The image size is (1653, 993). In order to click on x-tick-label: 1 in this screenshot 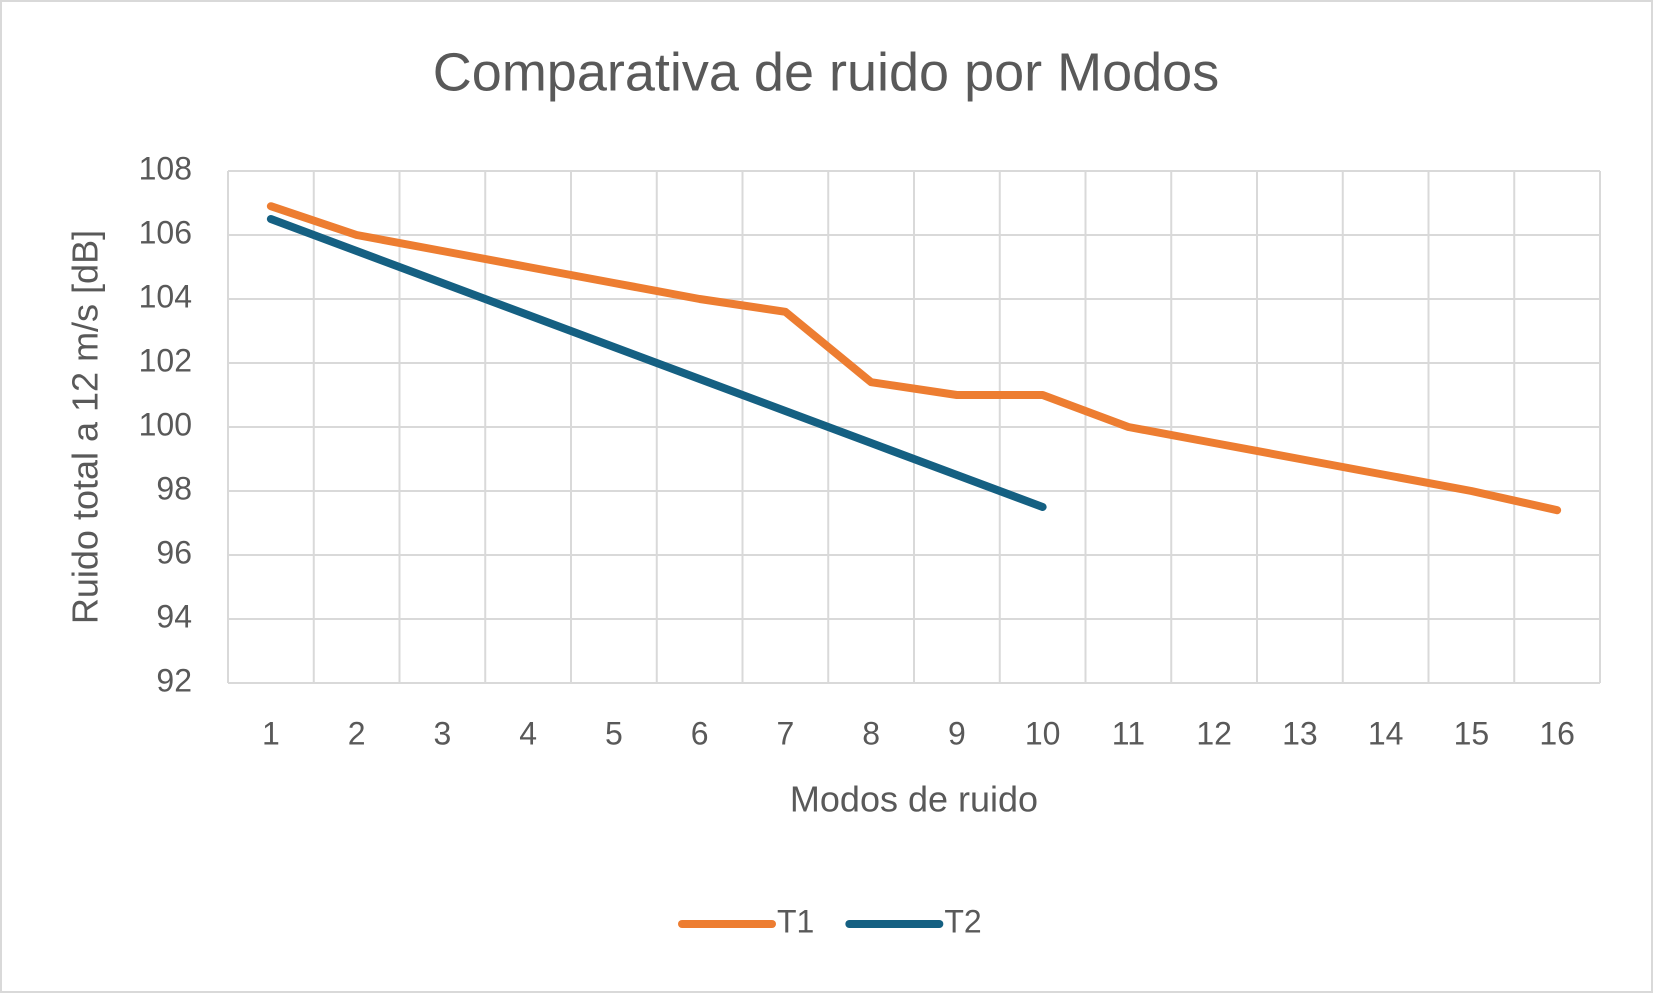, I will do `click(271, 733)`.